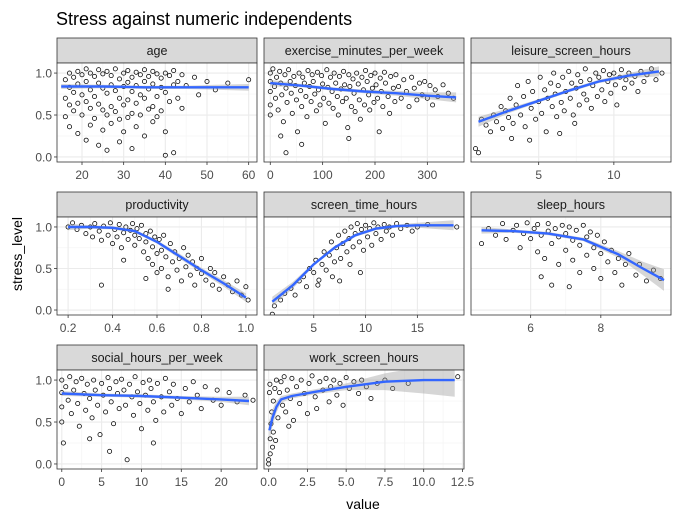 Image resolution: width=680 pixels, height=519 pixels. What do you see at coordinates (418, 328) in the screenshot?
I see `x-tick-label: 15` at bounding box center [418, 328].